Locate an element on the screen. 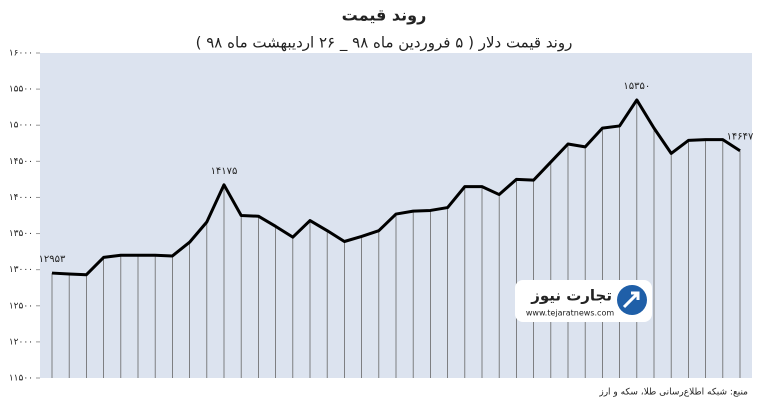  value-label: ۱۴۶۴۷ is located at coordinates (740, 137).